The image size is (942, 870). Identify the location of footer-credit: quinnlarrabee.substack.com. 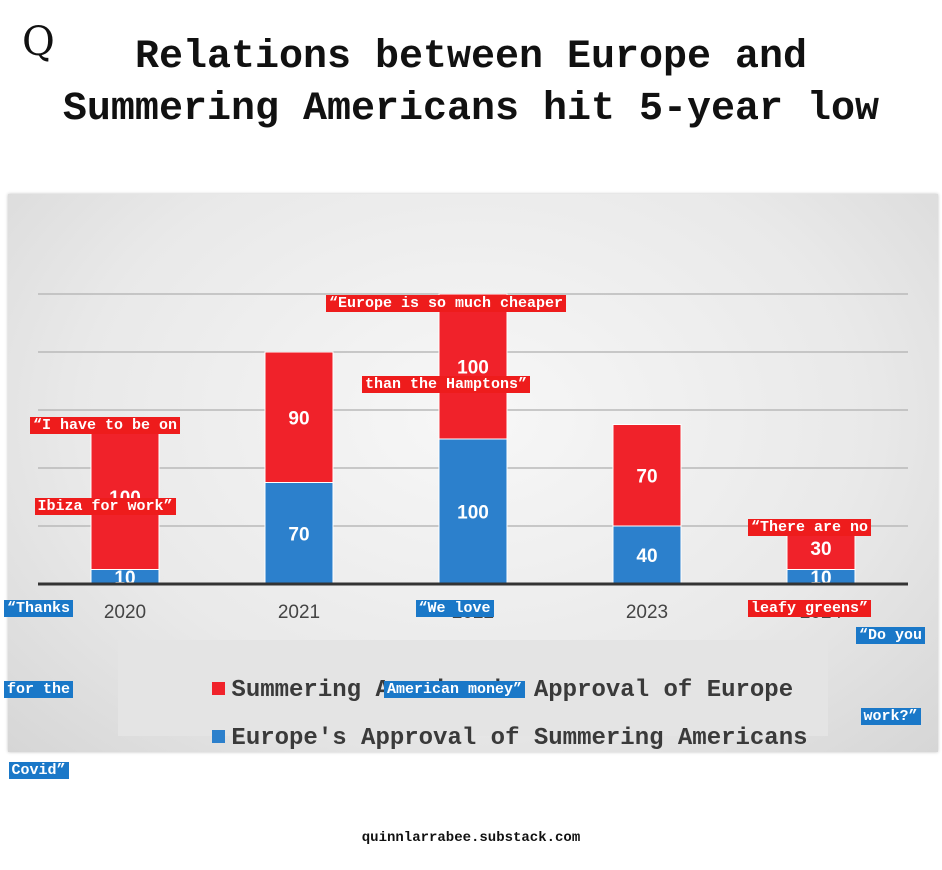
(471, 838).